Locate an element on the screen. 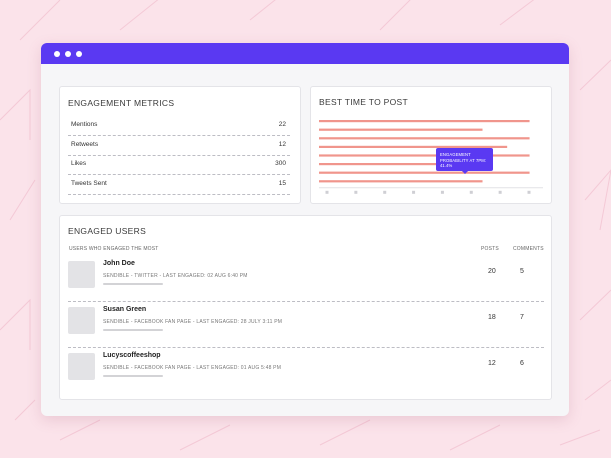  engagement-tooltip: ENGAGEMENT PROBABILITY AT 7PM: 41.4% is located at coordinates (464, 161).